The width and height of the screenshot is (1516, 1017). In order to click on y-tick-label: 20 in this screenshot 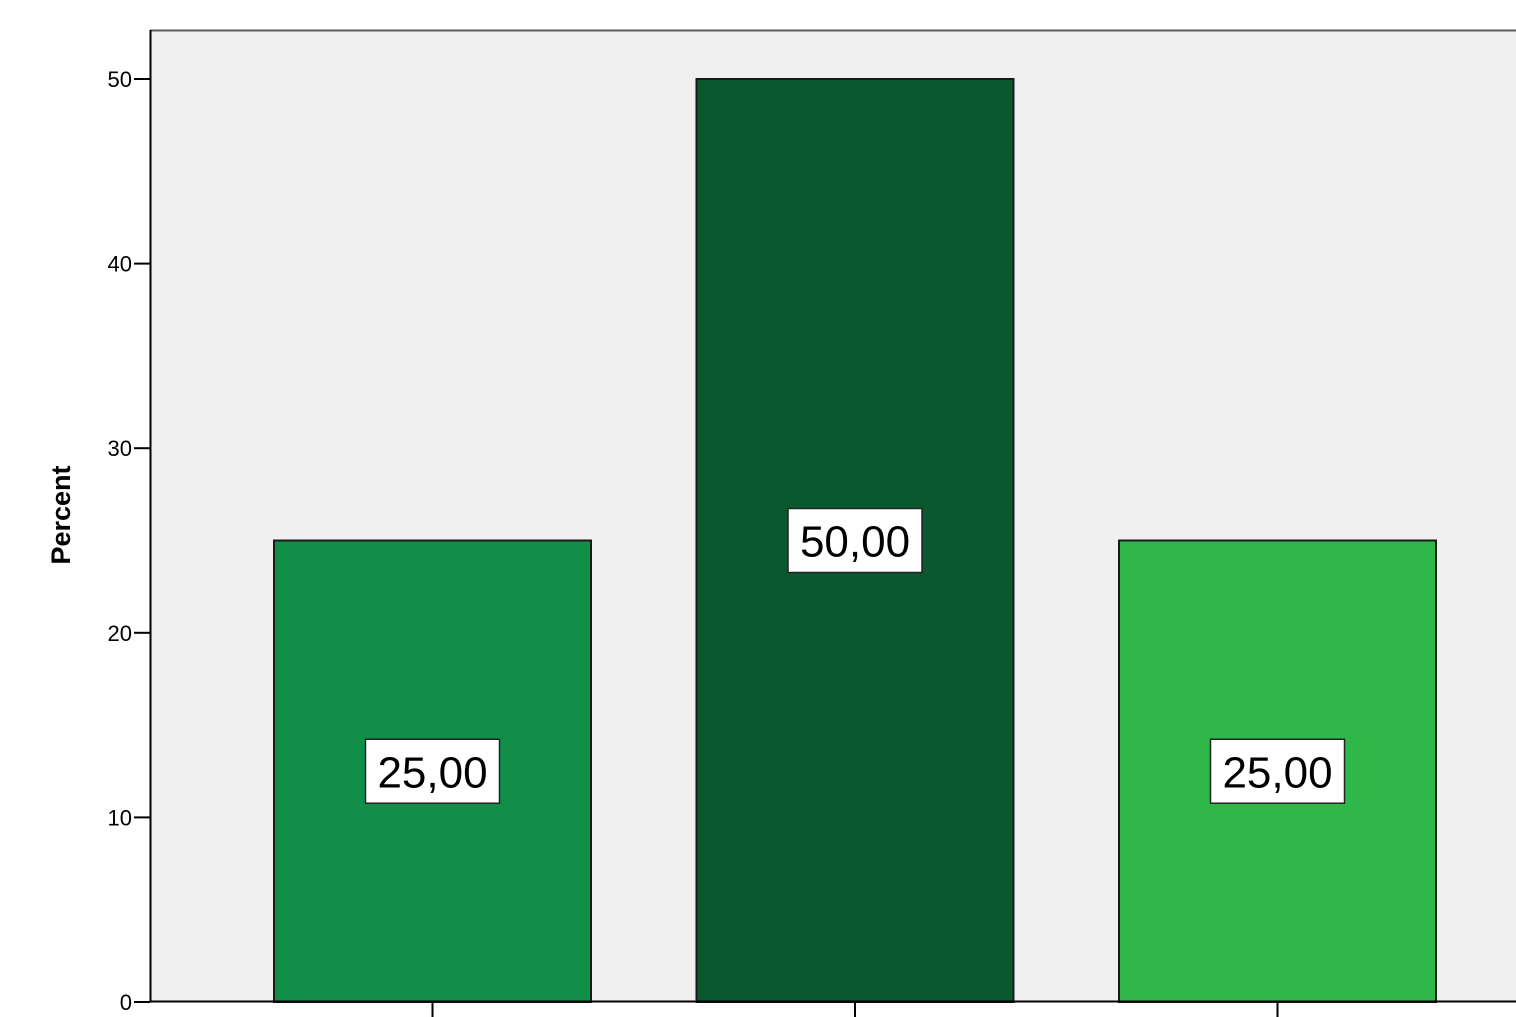, I will do `click(120, 633)`.